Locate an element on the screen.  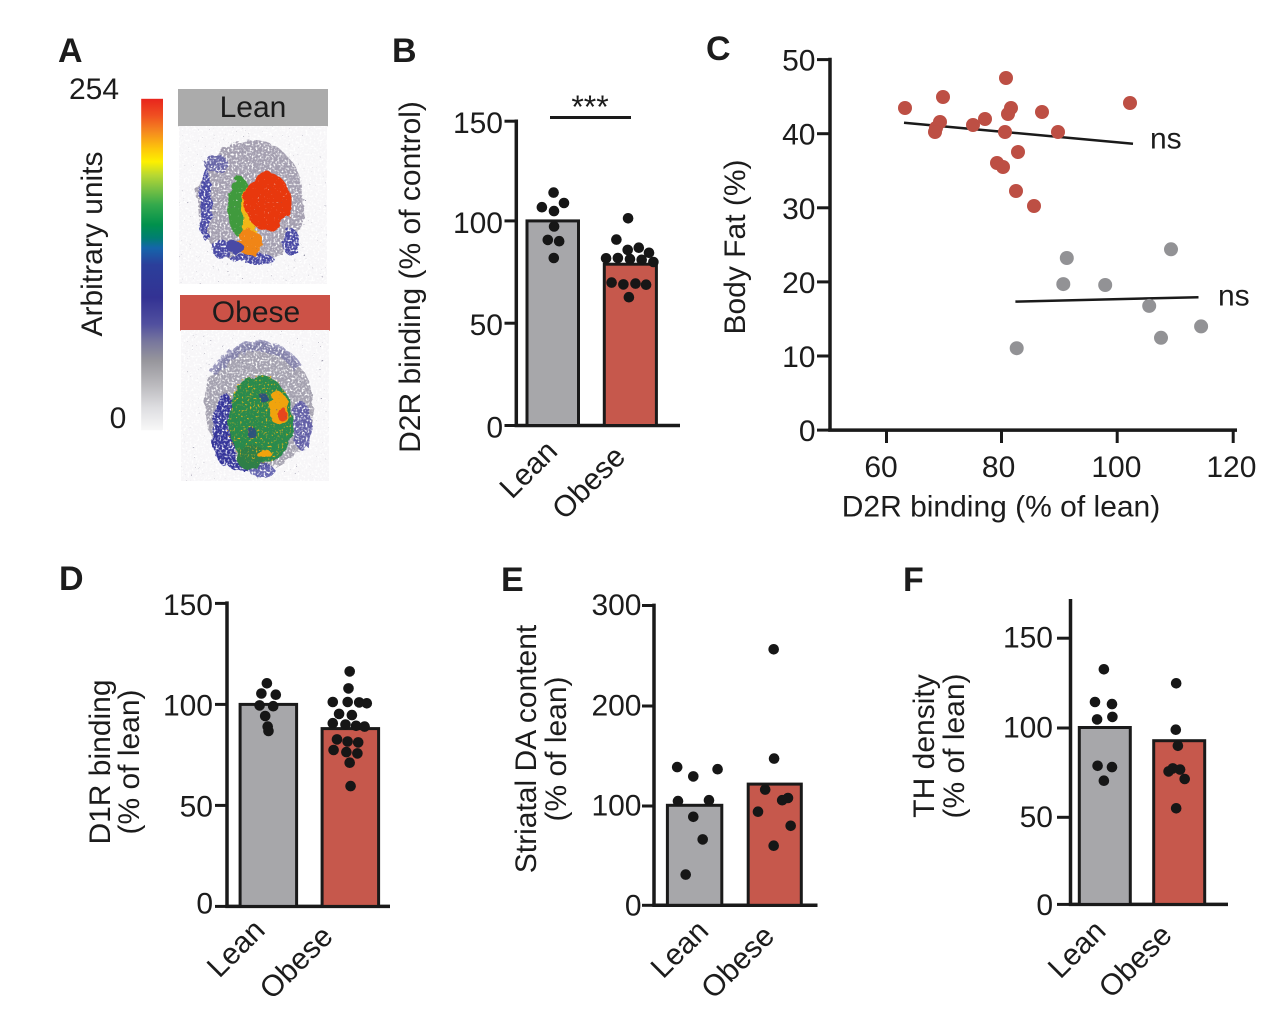
svg-text: F is located at coordinates (913, 580).